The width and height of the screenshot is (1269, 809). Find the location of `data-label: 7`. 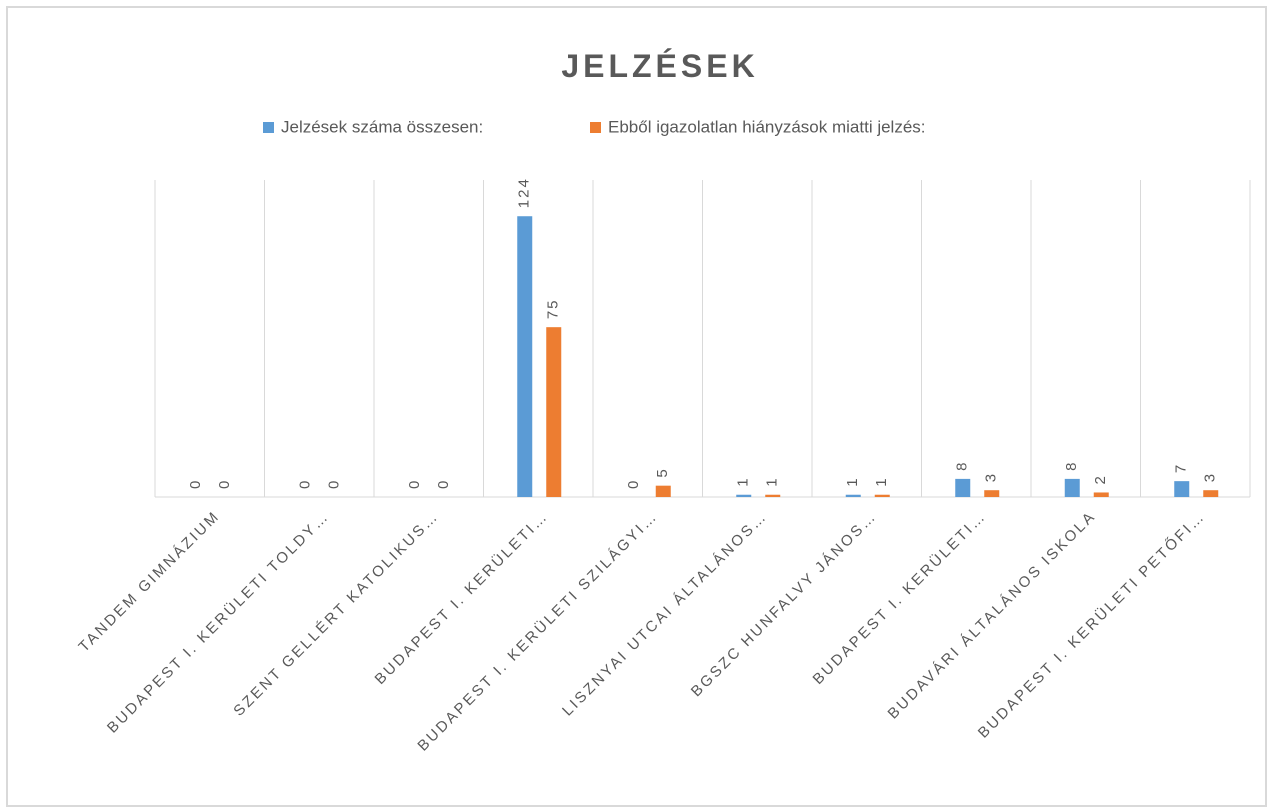

data-label: 7 is located at coordinates (1181, 468).